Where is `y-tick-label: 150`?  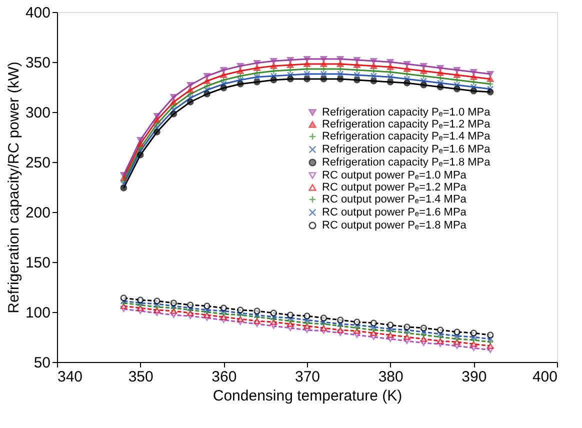
y-tick-label: 150 is located at coordinates (37, 263).